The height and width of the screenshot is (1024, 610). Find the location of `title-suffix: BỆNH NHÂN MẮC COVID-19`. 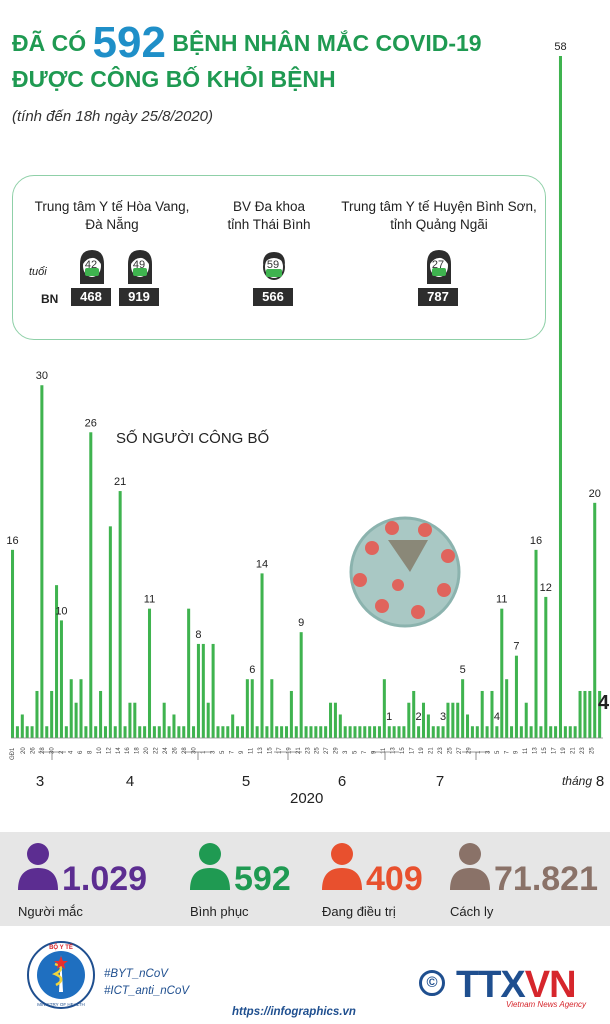

title-suffix: BỆNH NHÂN MẮC COVID-19 is located at coordinates (327, 43).